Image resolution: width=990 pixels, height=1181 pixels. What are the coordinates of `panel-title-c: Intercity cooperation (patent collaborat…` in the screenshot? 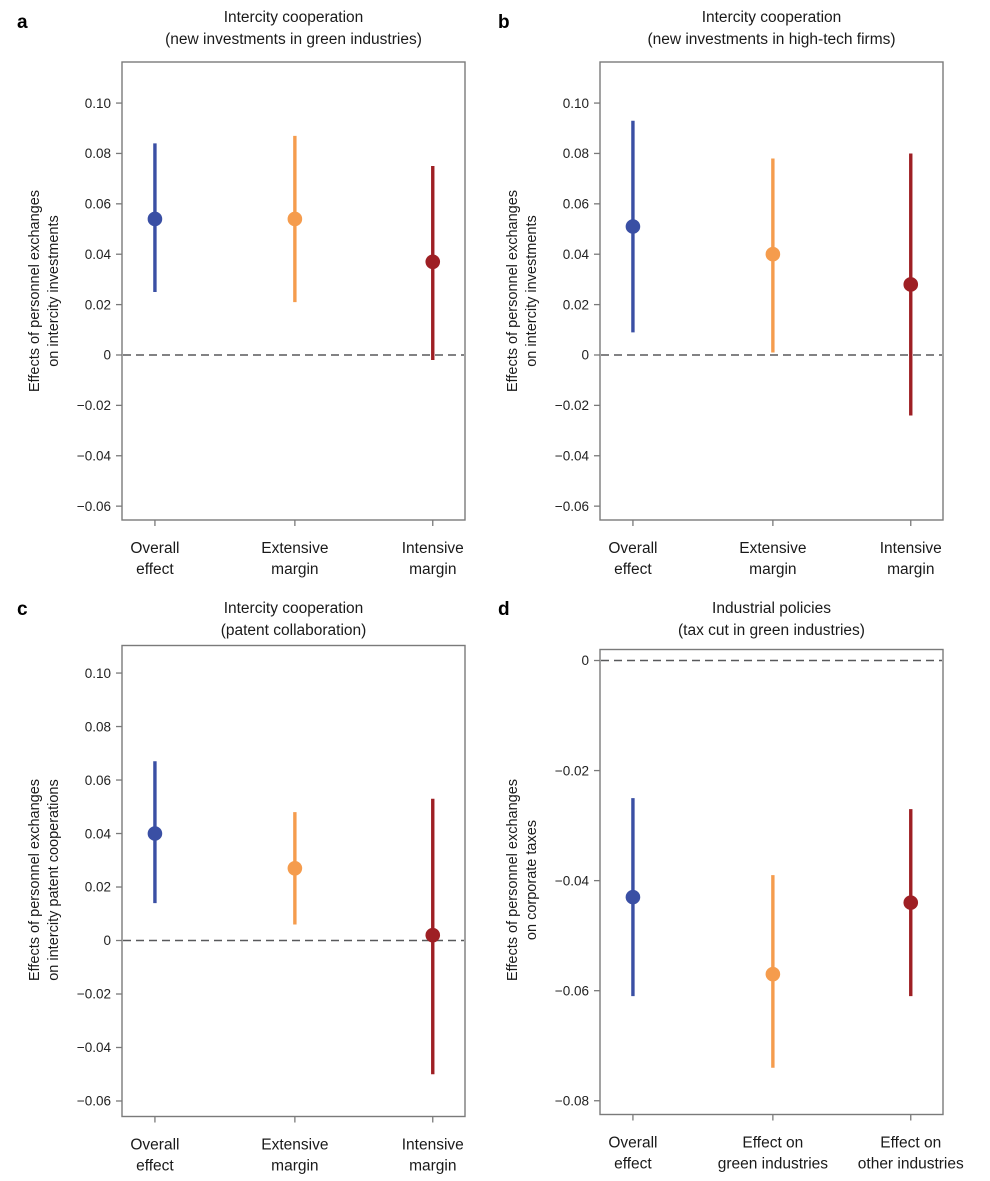 It's located at (293, 620).